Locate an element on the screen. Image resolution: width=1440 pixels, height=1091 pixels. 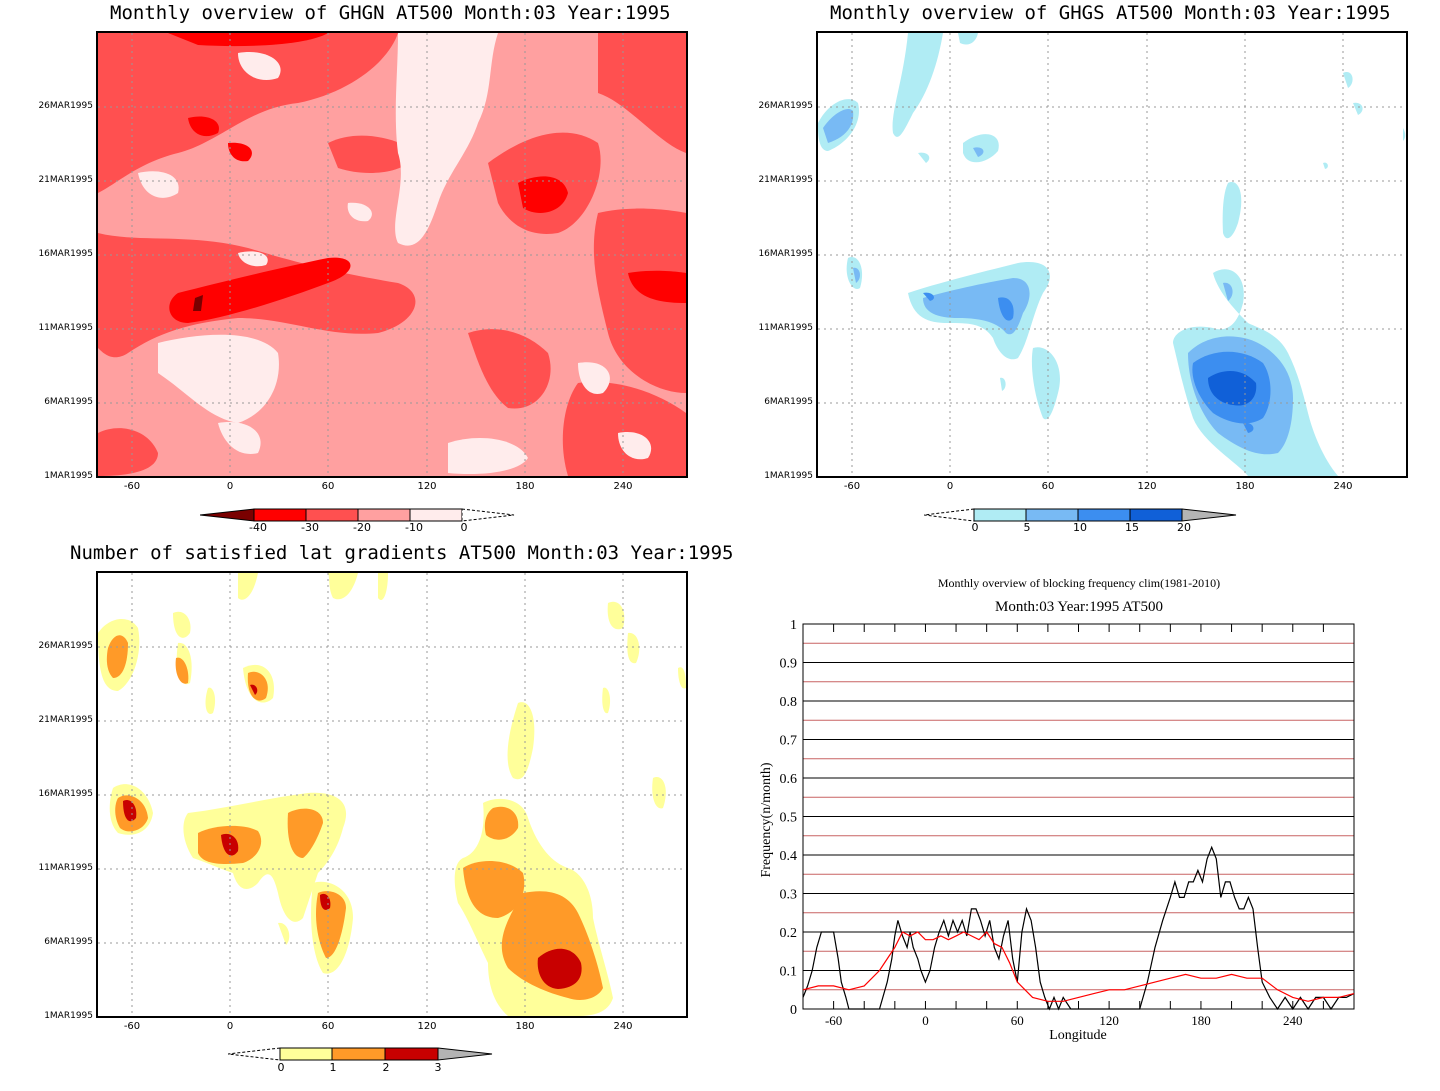
sat-ytick: 26MAR1995 is located at coordinates (65, 646).